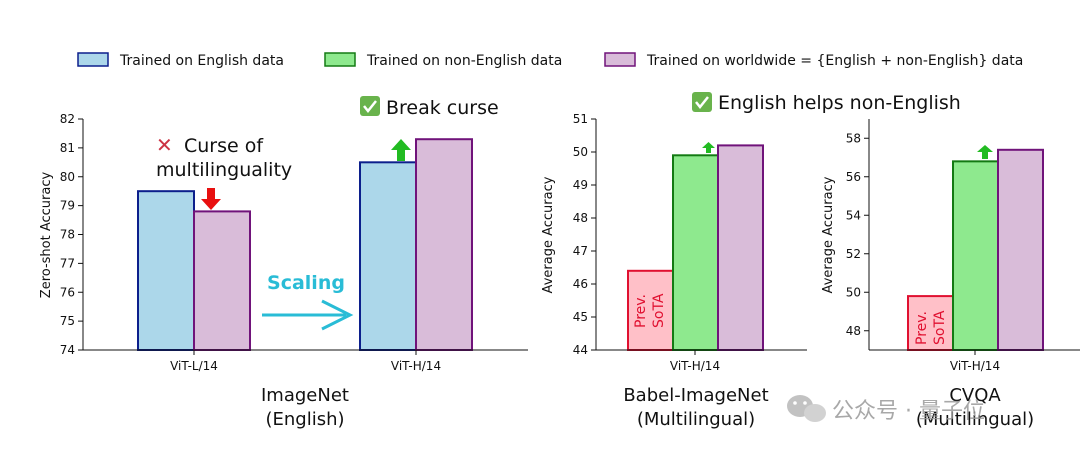 The height and width of the screenshot is (454, 1080). Describe the element at coordinates (67, 235) in the screenshot. I see `imagenet-ytick-label: 78` at that location.